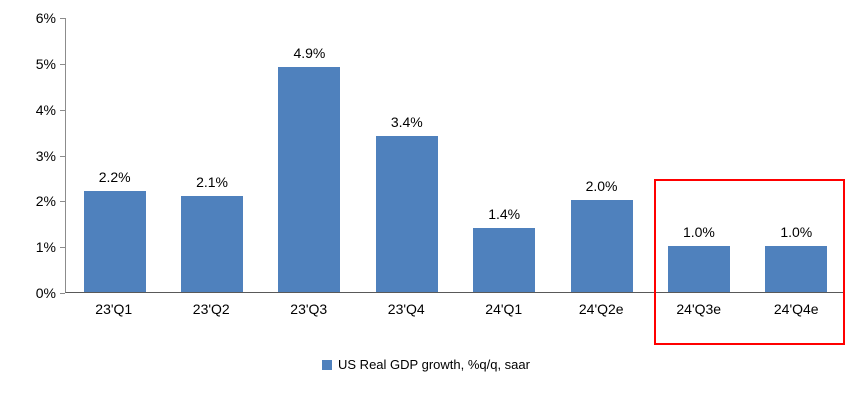 The image size is (852, 401). I want to click on x-axis-label: 23'Q3, so click(309, 309).